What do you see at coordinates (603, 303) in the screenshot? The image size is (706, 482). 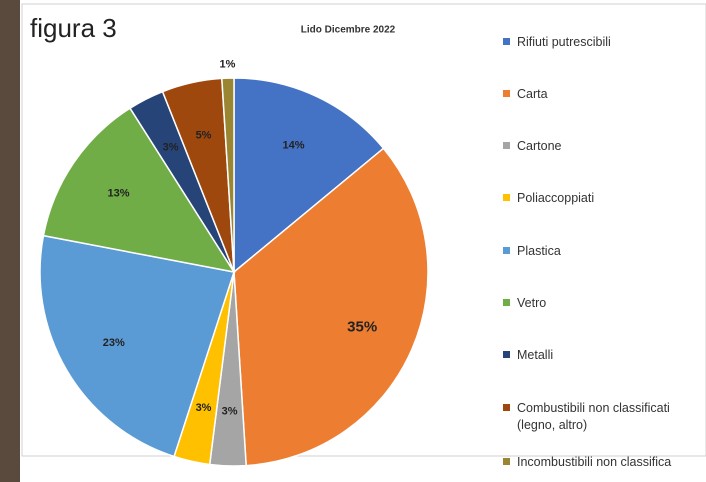 I see `legend-item: Vetro` at bounding box center [603, 303].